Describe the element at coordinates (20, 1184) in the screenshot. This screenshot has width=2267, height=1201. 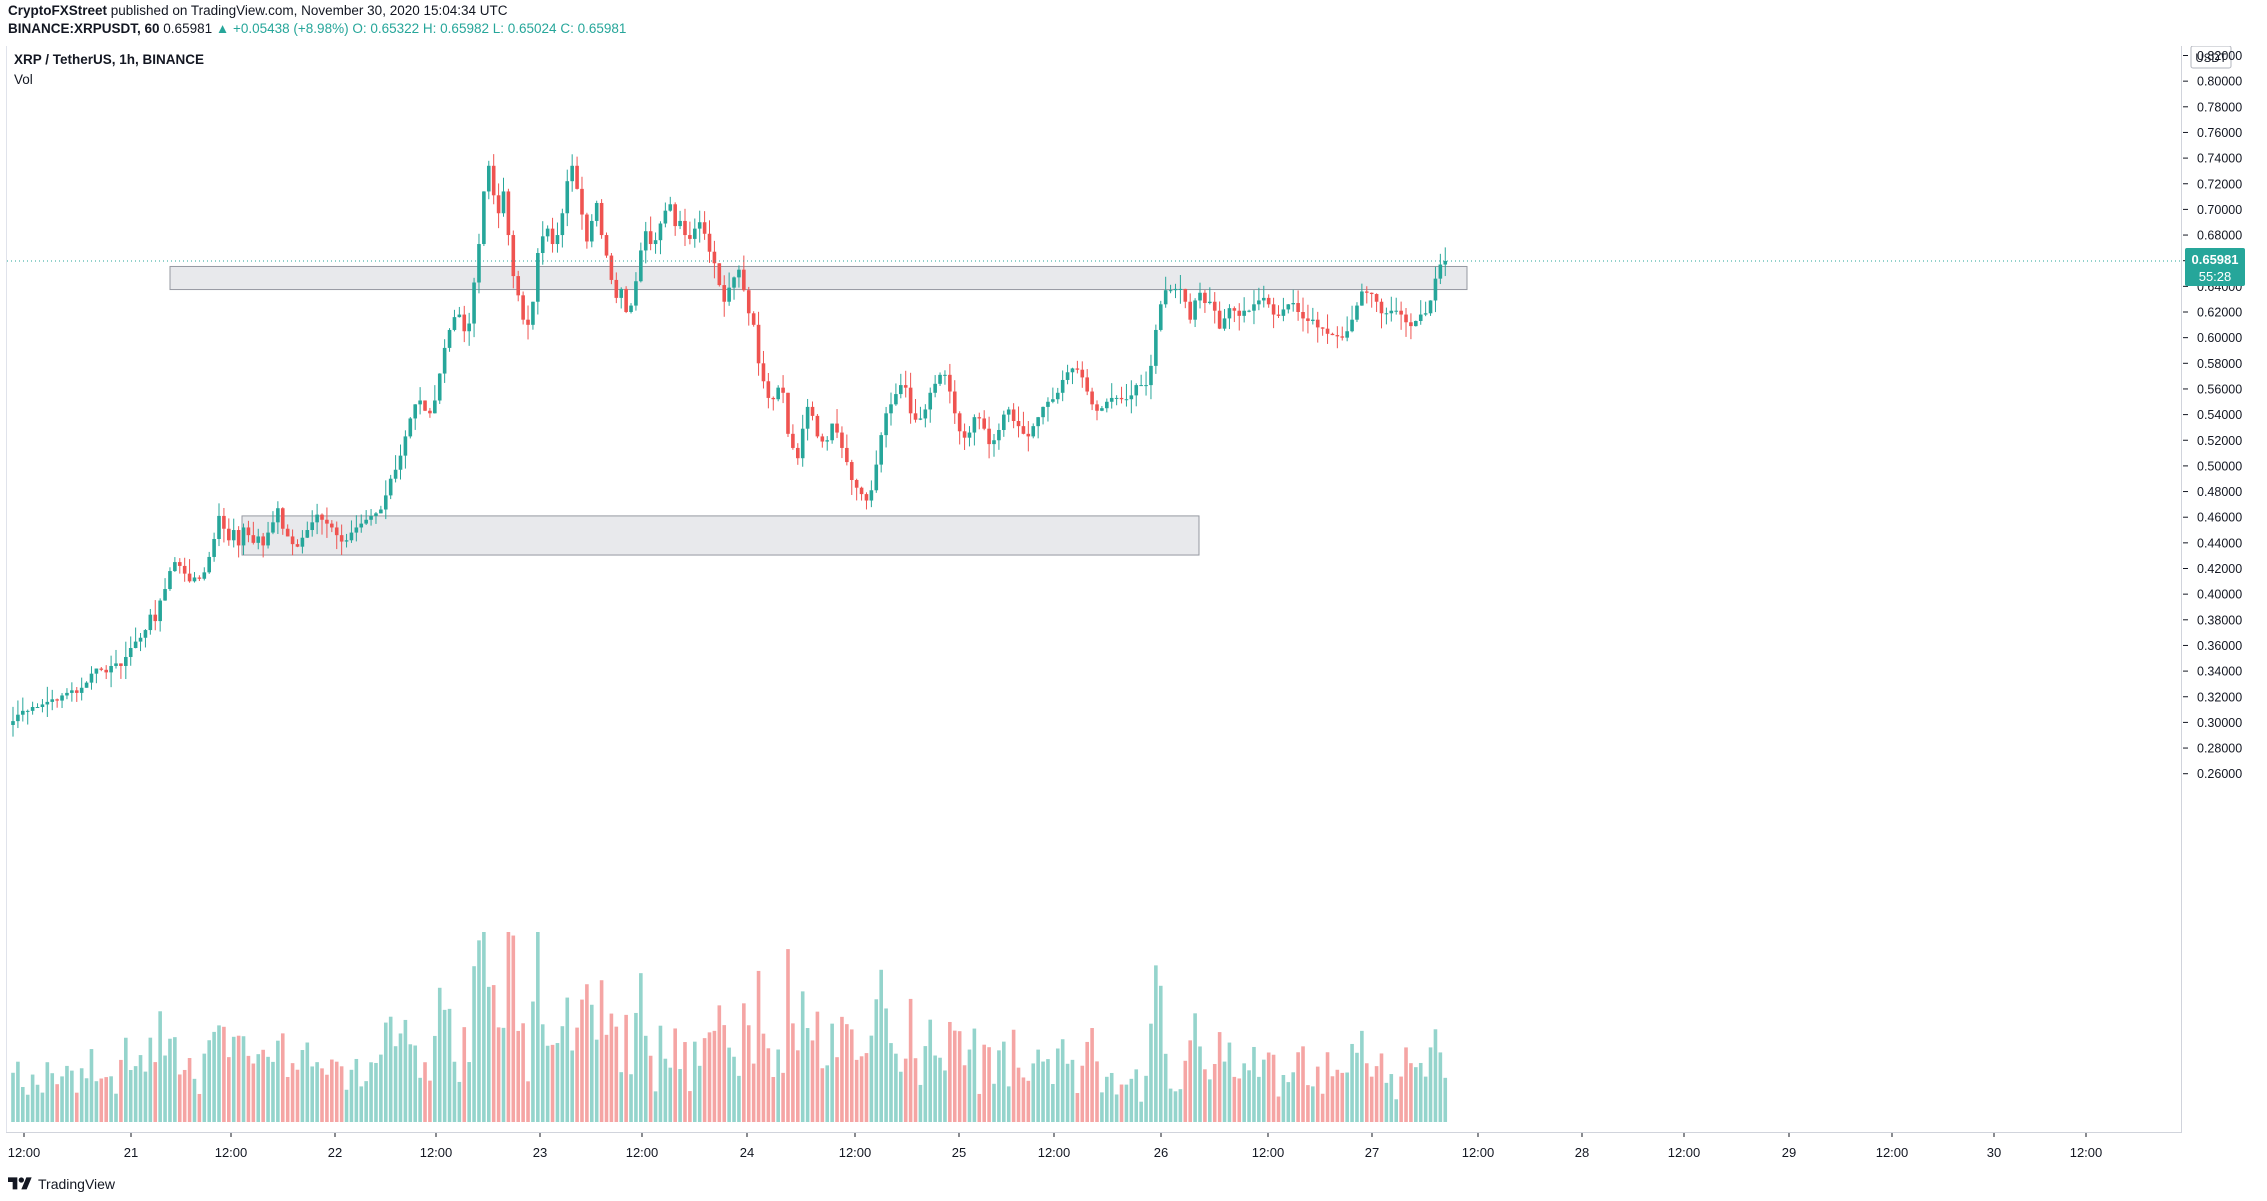
I see `tradingview-logo-icon` at that location.